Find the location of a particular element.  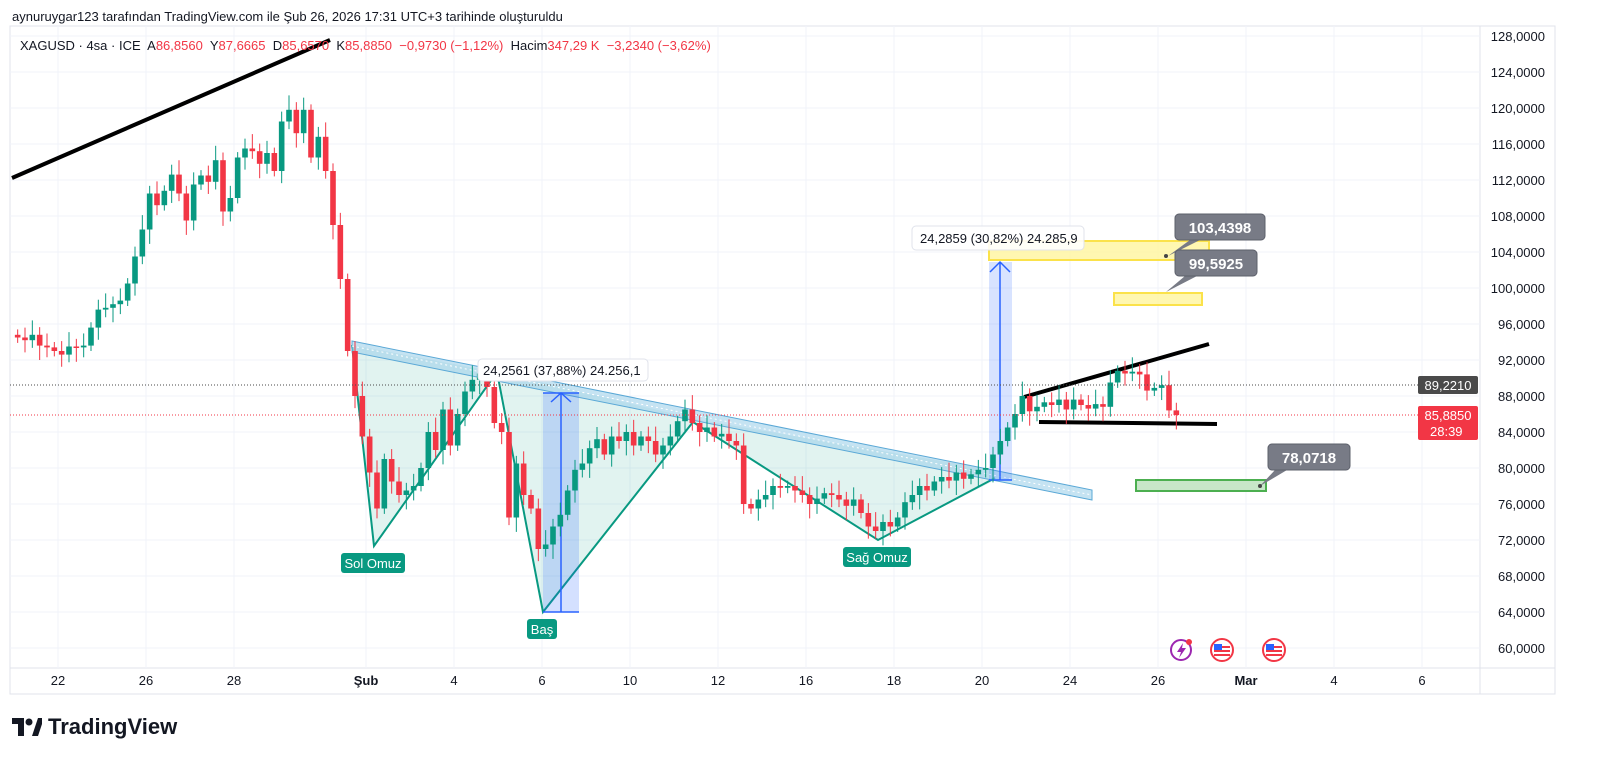

target1-label: 103,4398 is located at coordinates (1220, 228).